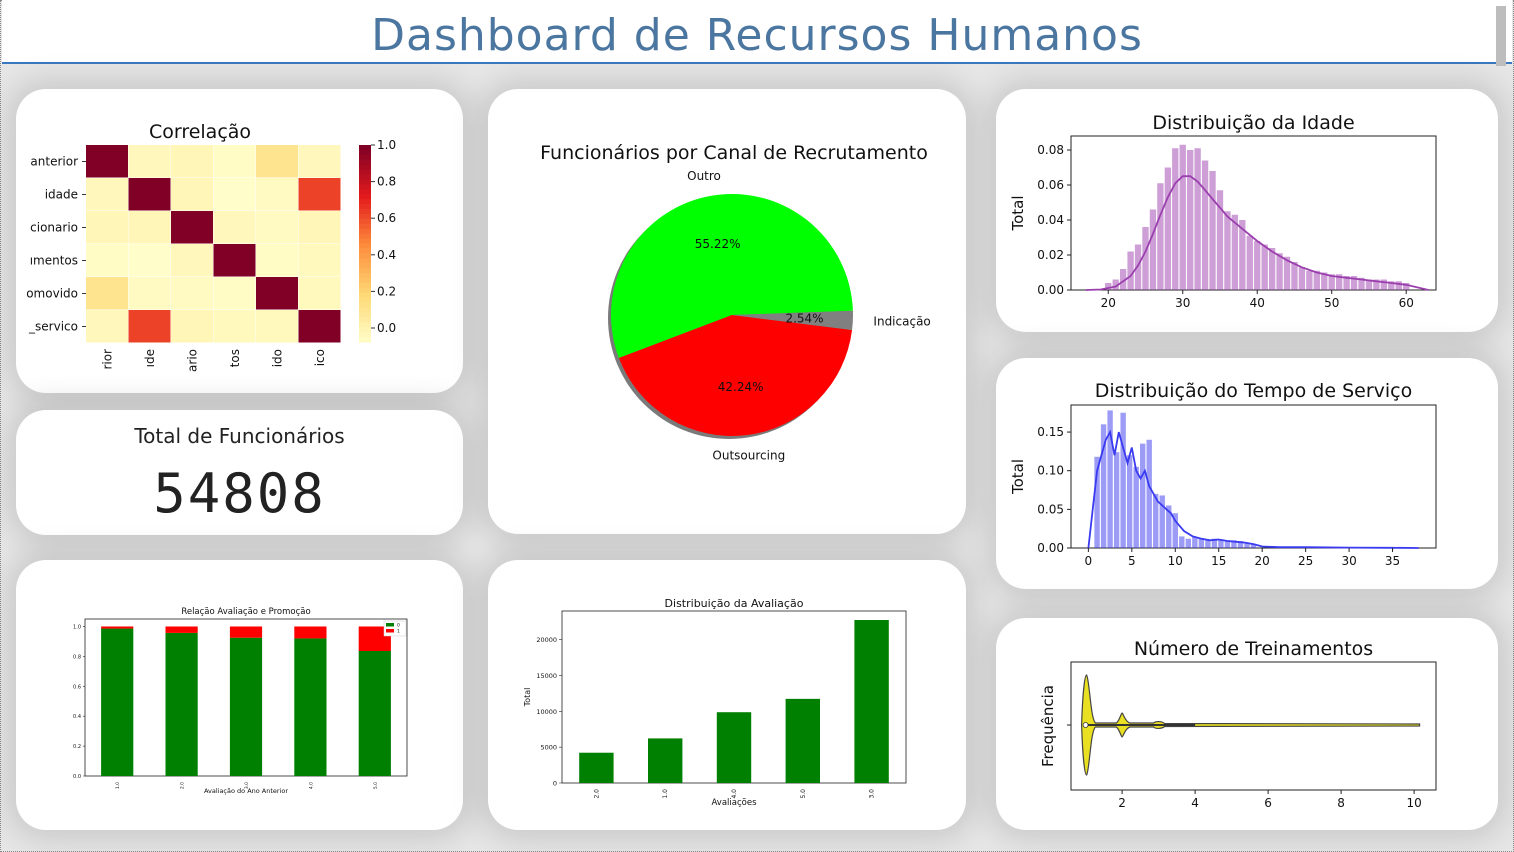 The width and height of the screenshot is (1514, 852). What do you see at coordinates (546, 712) in the screenshot?
I see `y-tick-label: 10000` at bounding box center [546, 712].